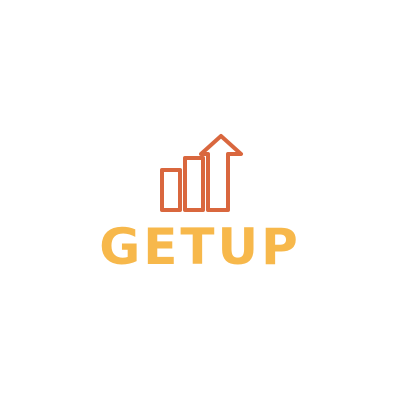 The image size is (400, 400). Describe the element at coordinates (194, 184) in the screenshot. I see `medium-bar-icon` at that location.